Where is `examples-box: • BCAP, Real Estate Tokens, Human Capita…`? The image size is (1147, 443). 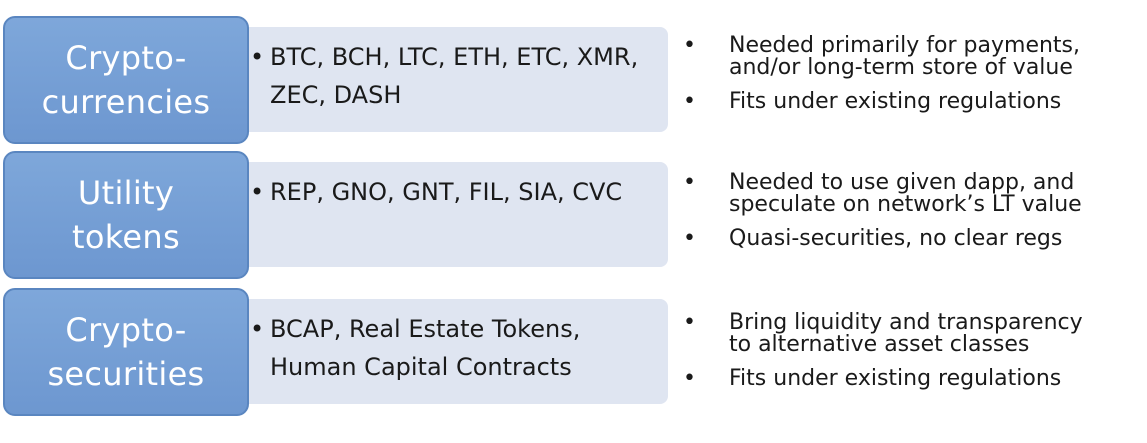
examples-box: • BCAP, Real Estate Tokens, Human Capita… is located at coordinates (452, 351).